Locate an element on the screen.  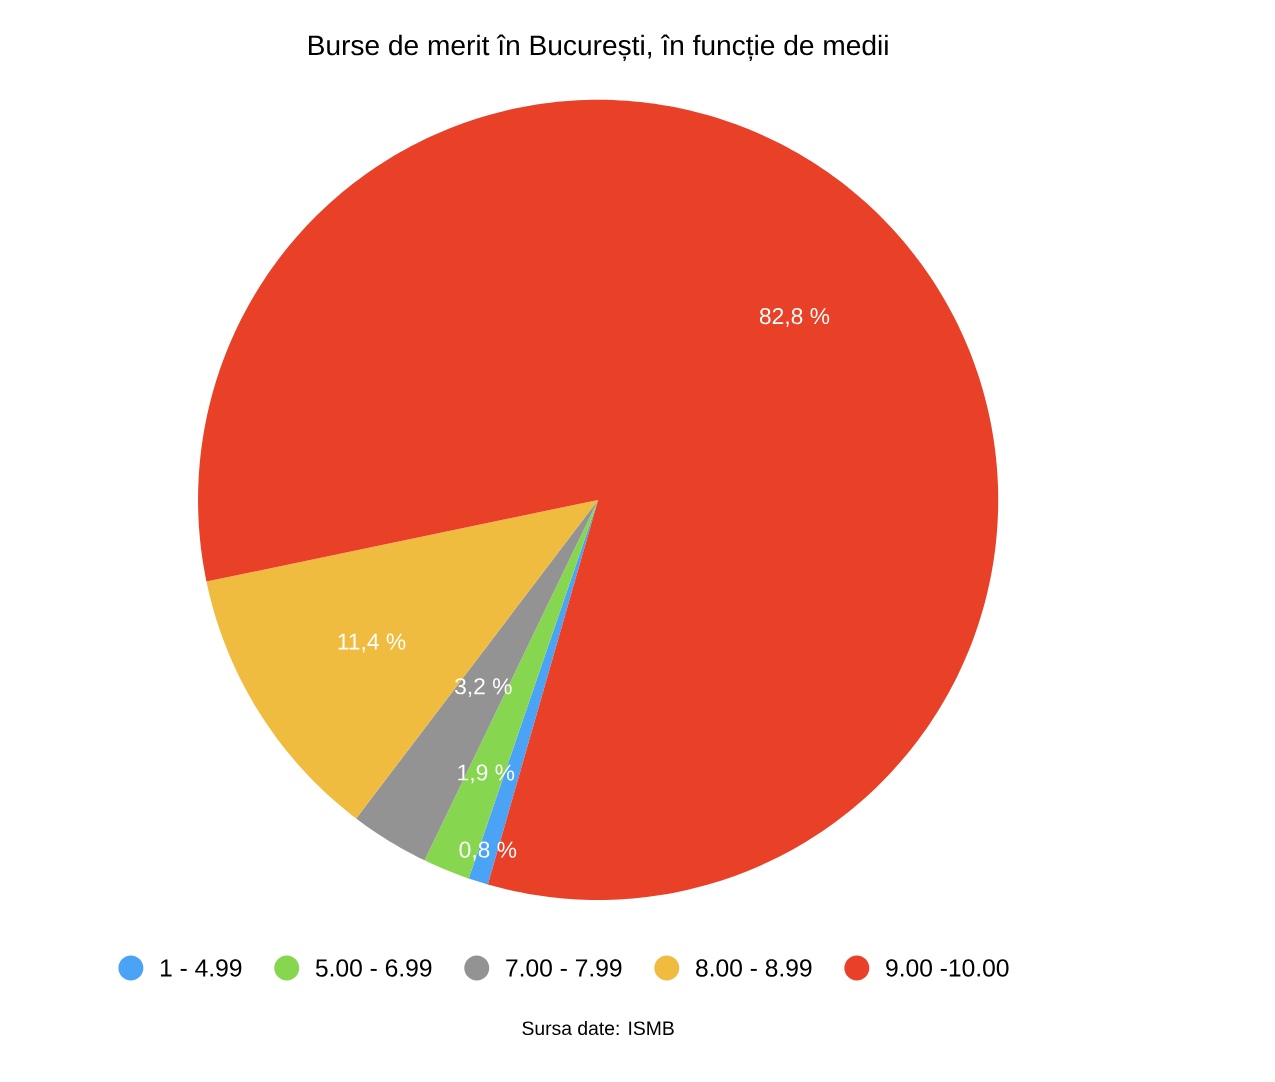
data-label: 82,8 % is located at coordinates (794, 317).